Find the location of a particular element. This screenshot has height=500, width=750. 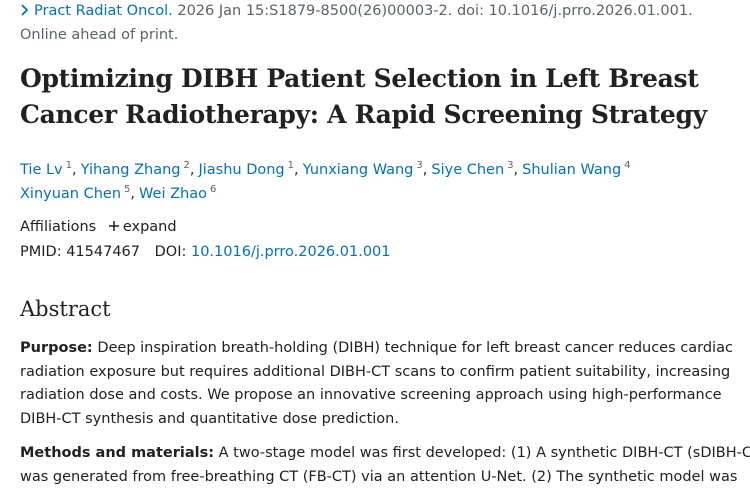

author: Wei Zhao 6 is located at coordinates (178, 193).